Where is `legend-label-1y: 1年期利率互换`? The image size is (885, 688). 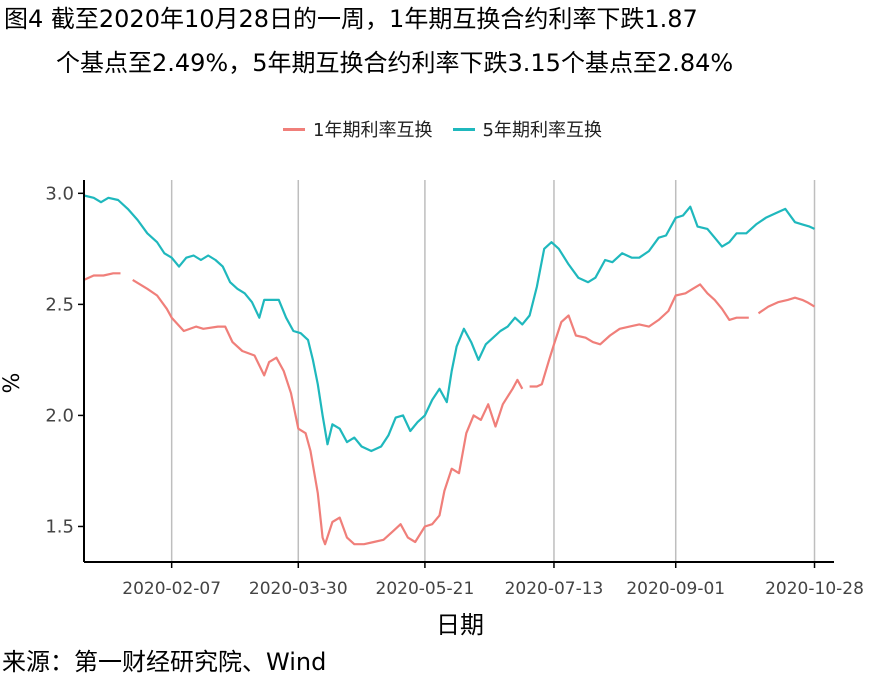 legend-label-1y: 1年期利率互换 is located at coordinates (373, 130).